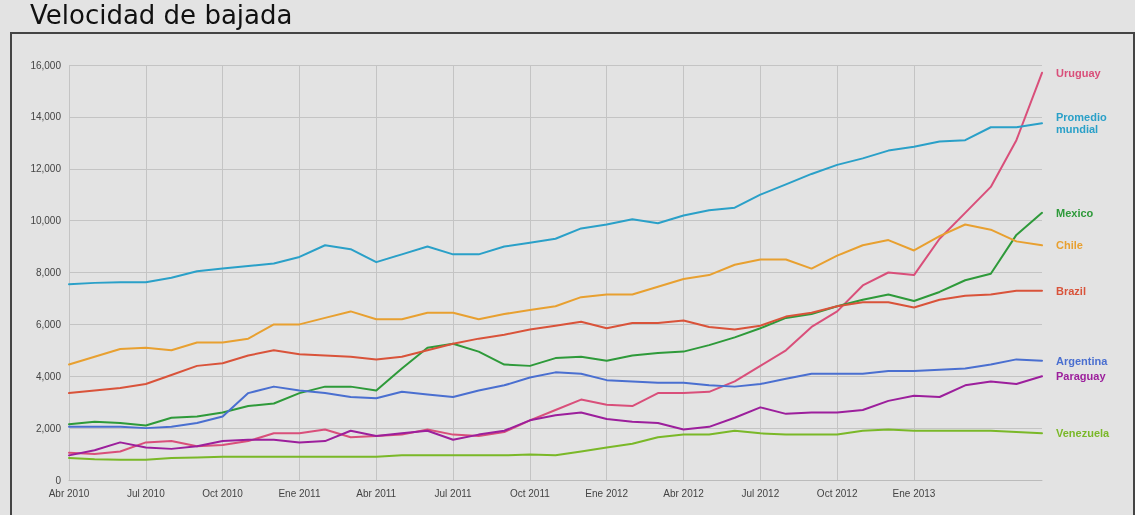  What do you see at coordinates (760, 493) in the screenshot?
I see `x-tick-label: Jul 2012` at bounding box center [760, 493].